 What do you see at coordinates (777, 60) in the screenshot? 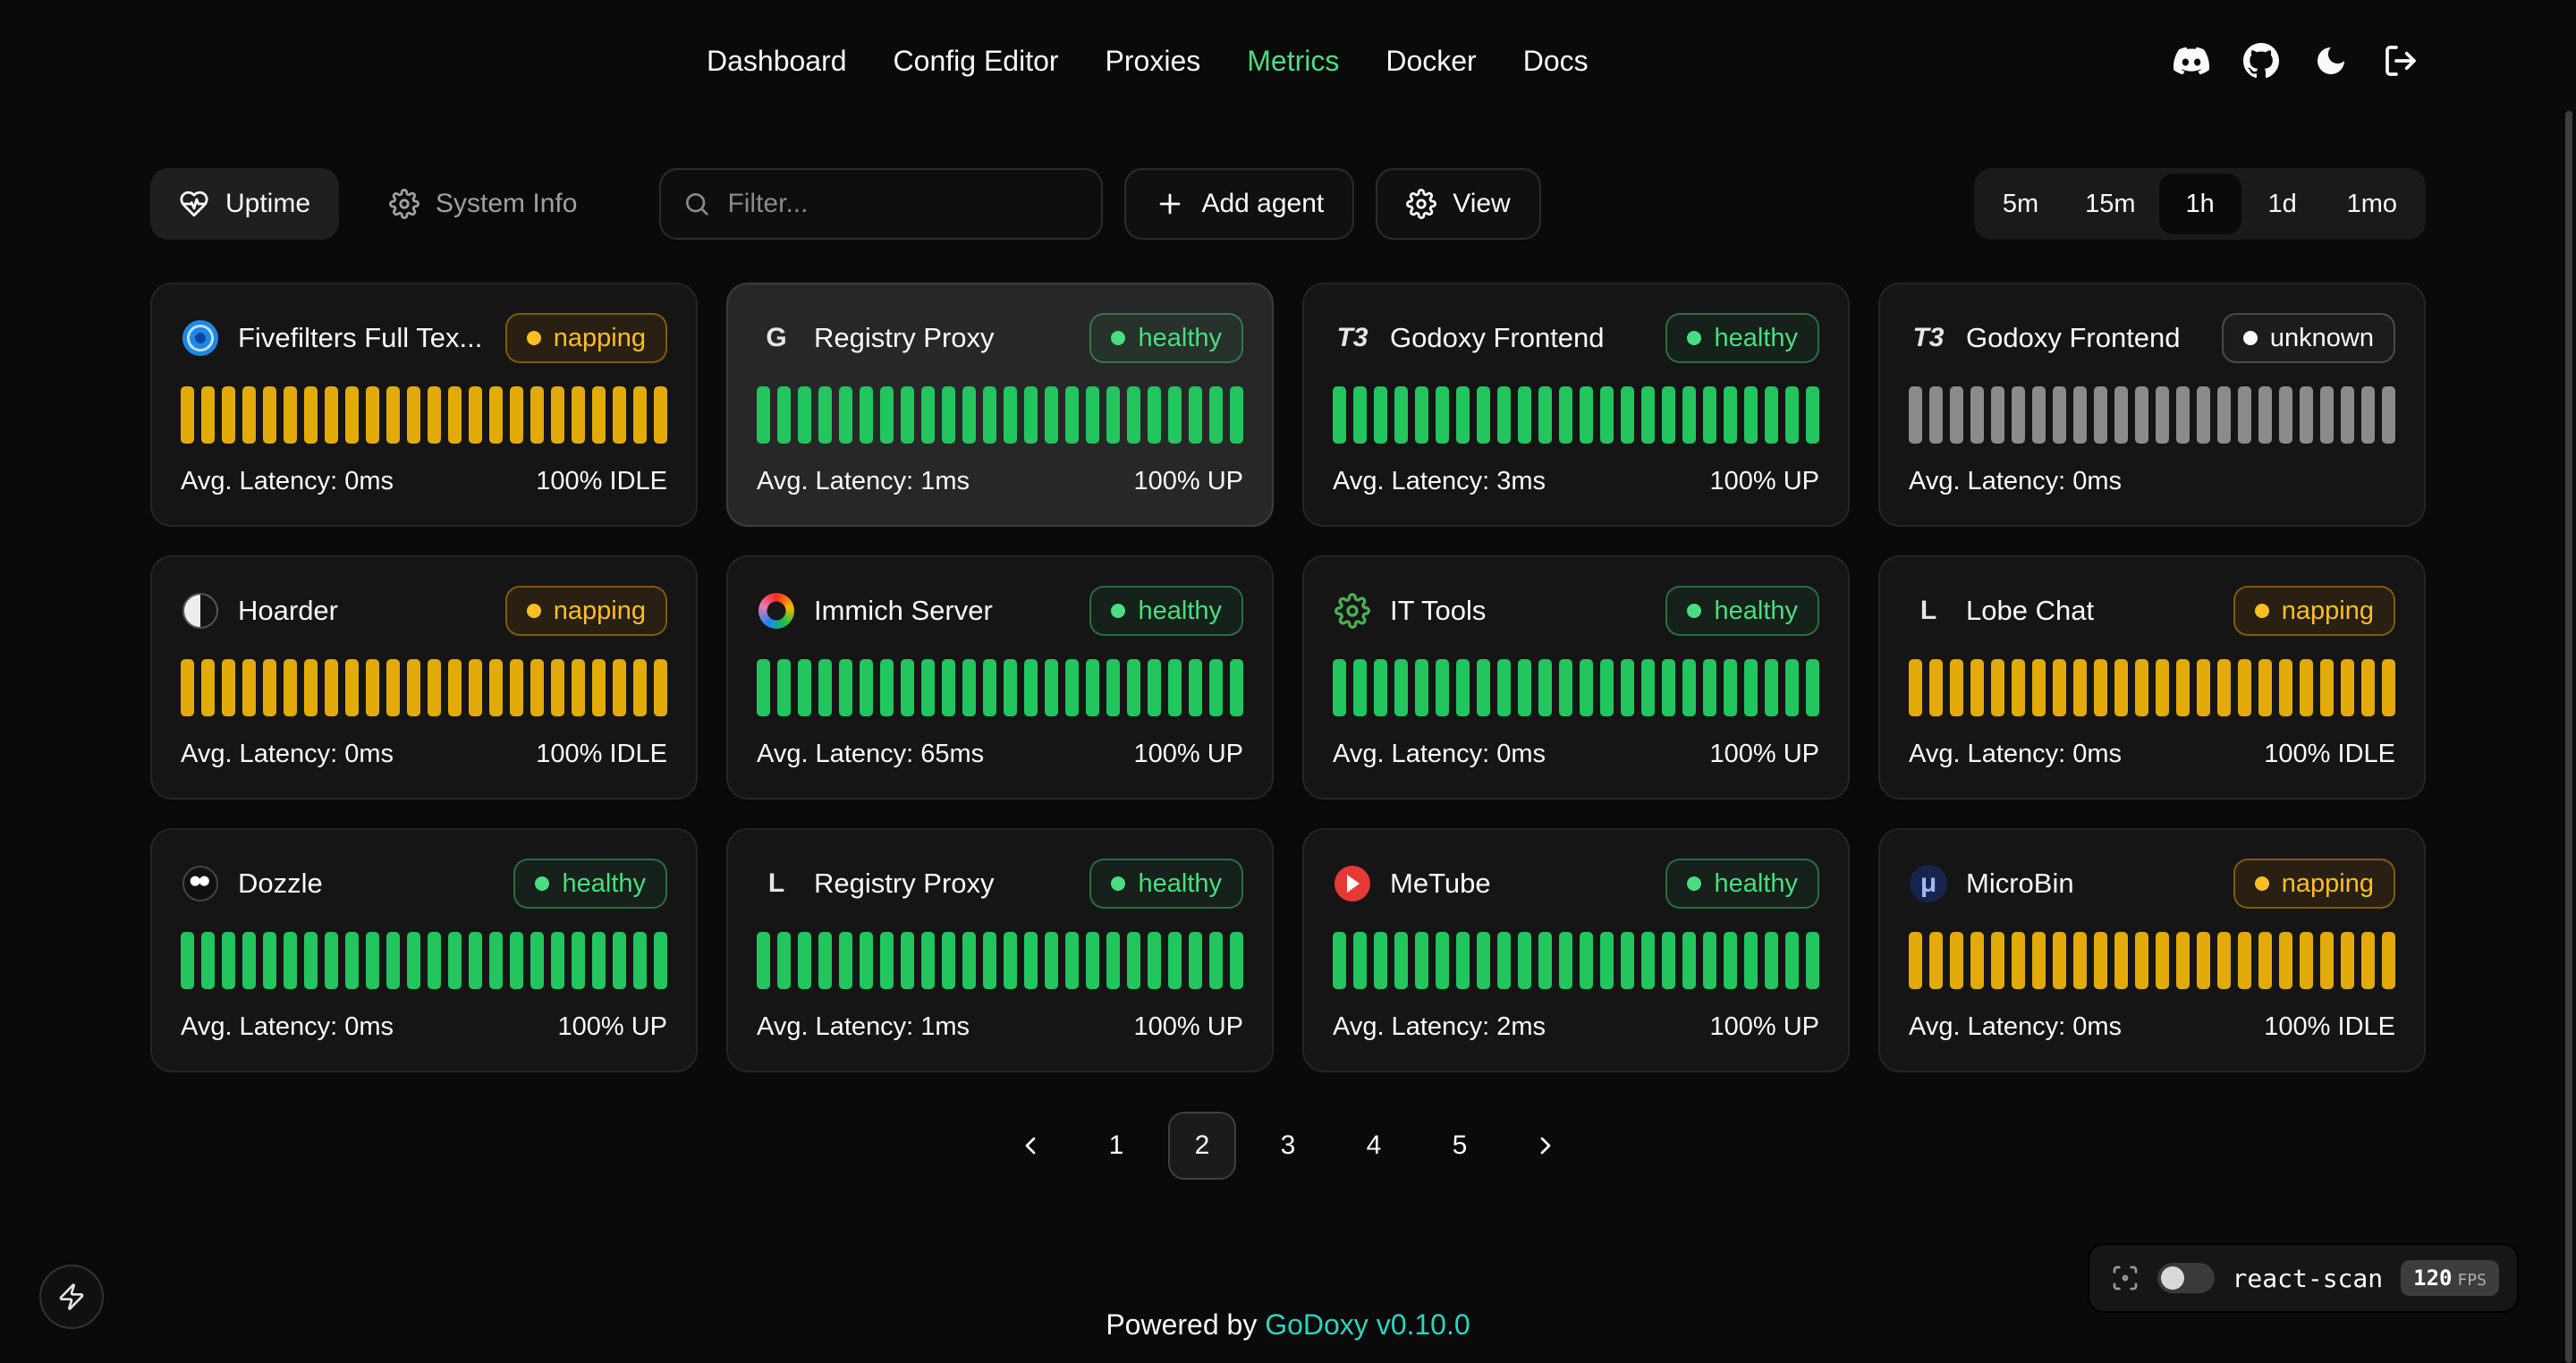
I see `nav-item: Dashboard` at bounding box center [777, 60].